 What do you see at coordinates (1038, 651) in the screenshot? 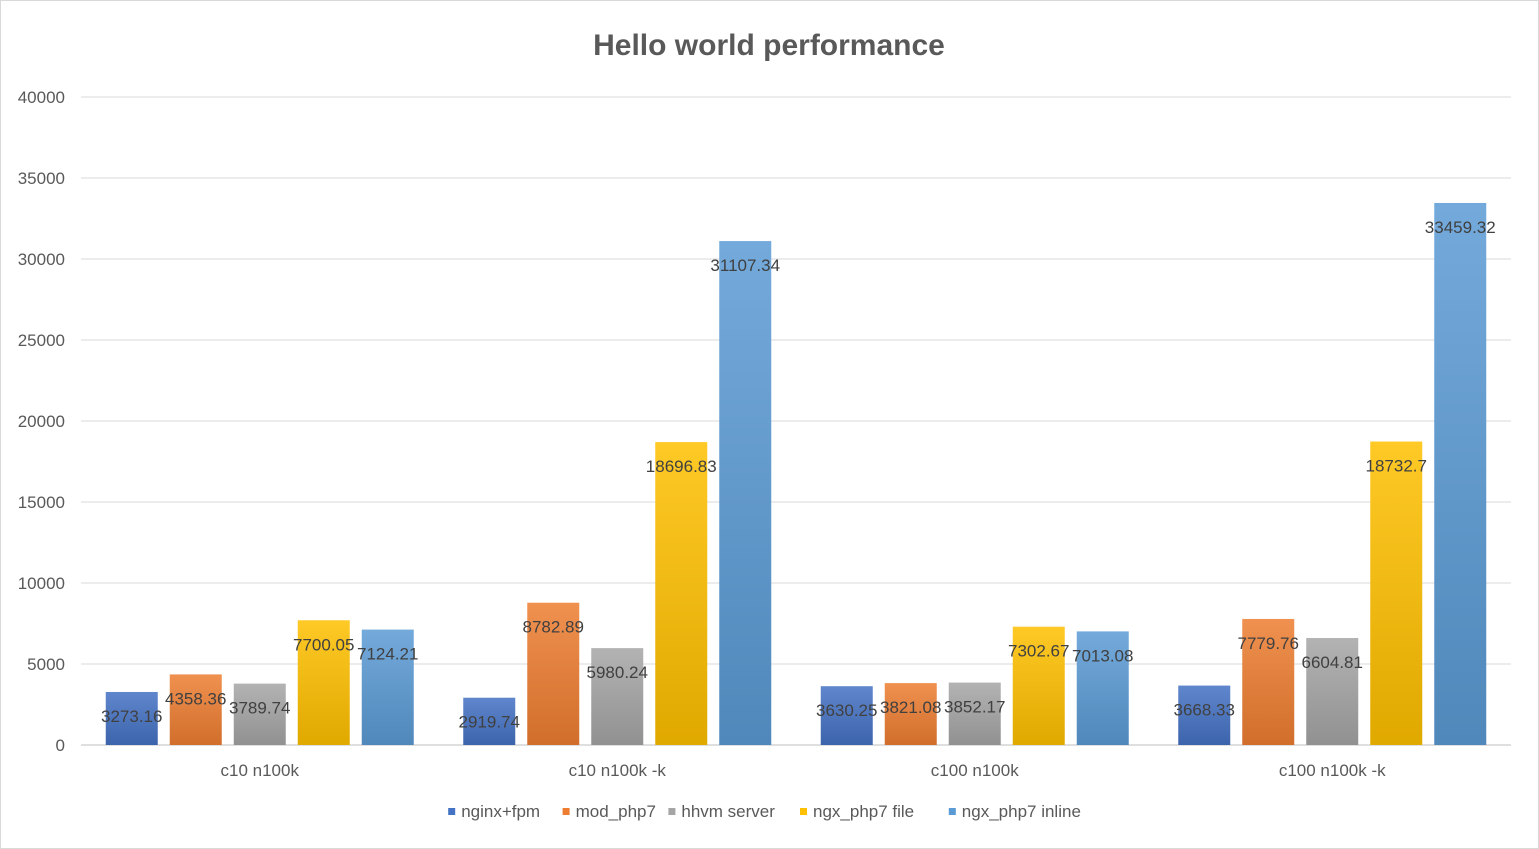
I see `data-label: 7302.67` at bounding box center [1038, 651].